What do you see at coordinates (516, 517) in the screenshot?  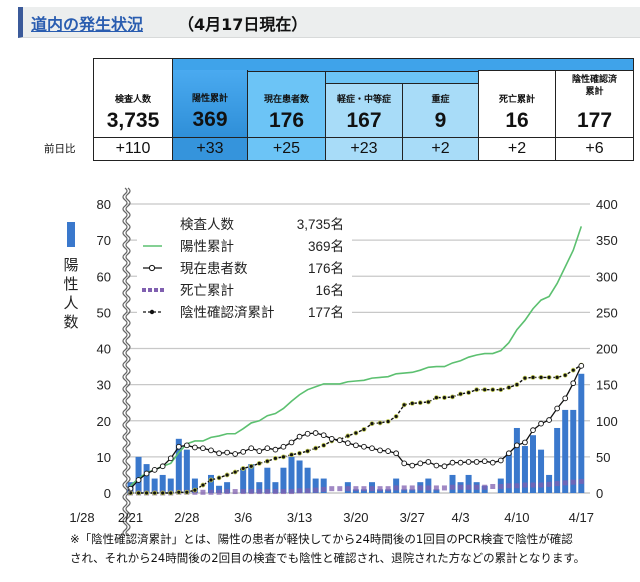 I see `x-tick-label: 4/10` at bounding box center [516, 517].